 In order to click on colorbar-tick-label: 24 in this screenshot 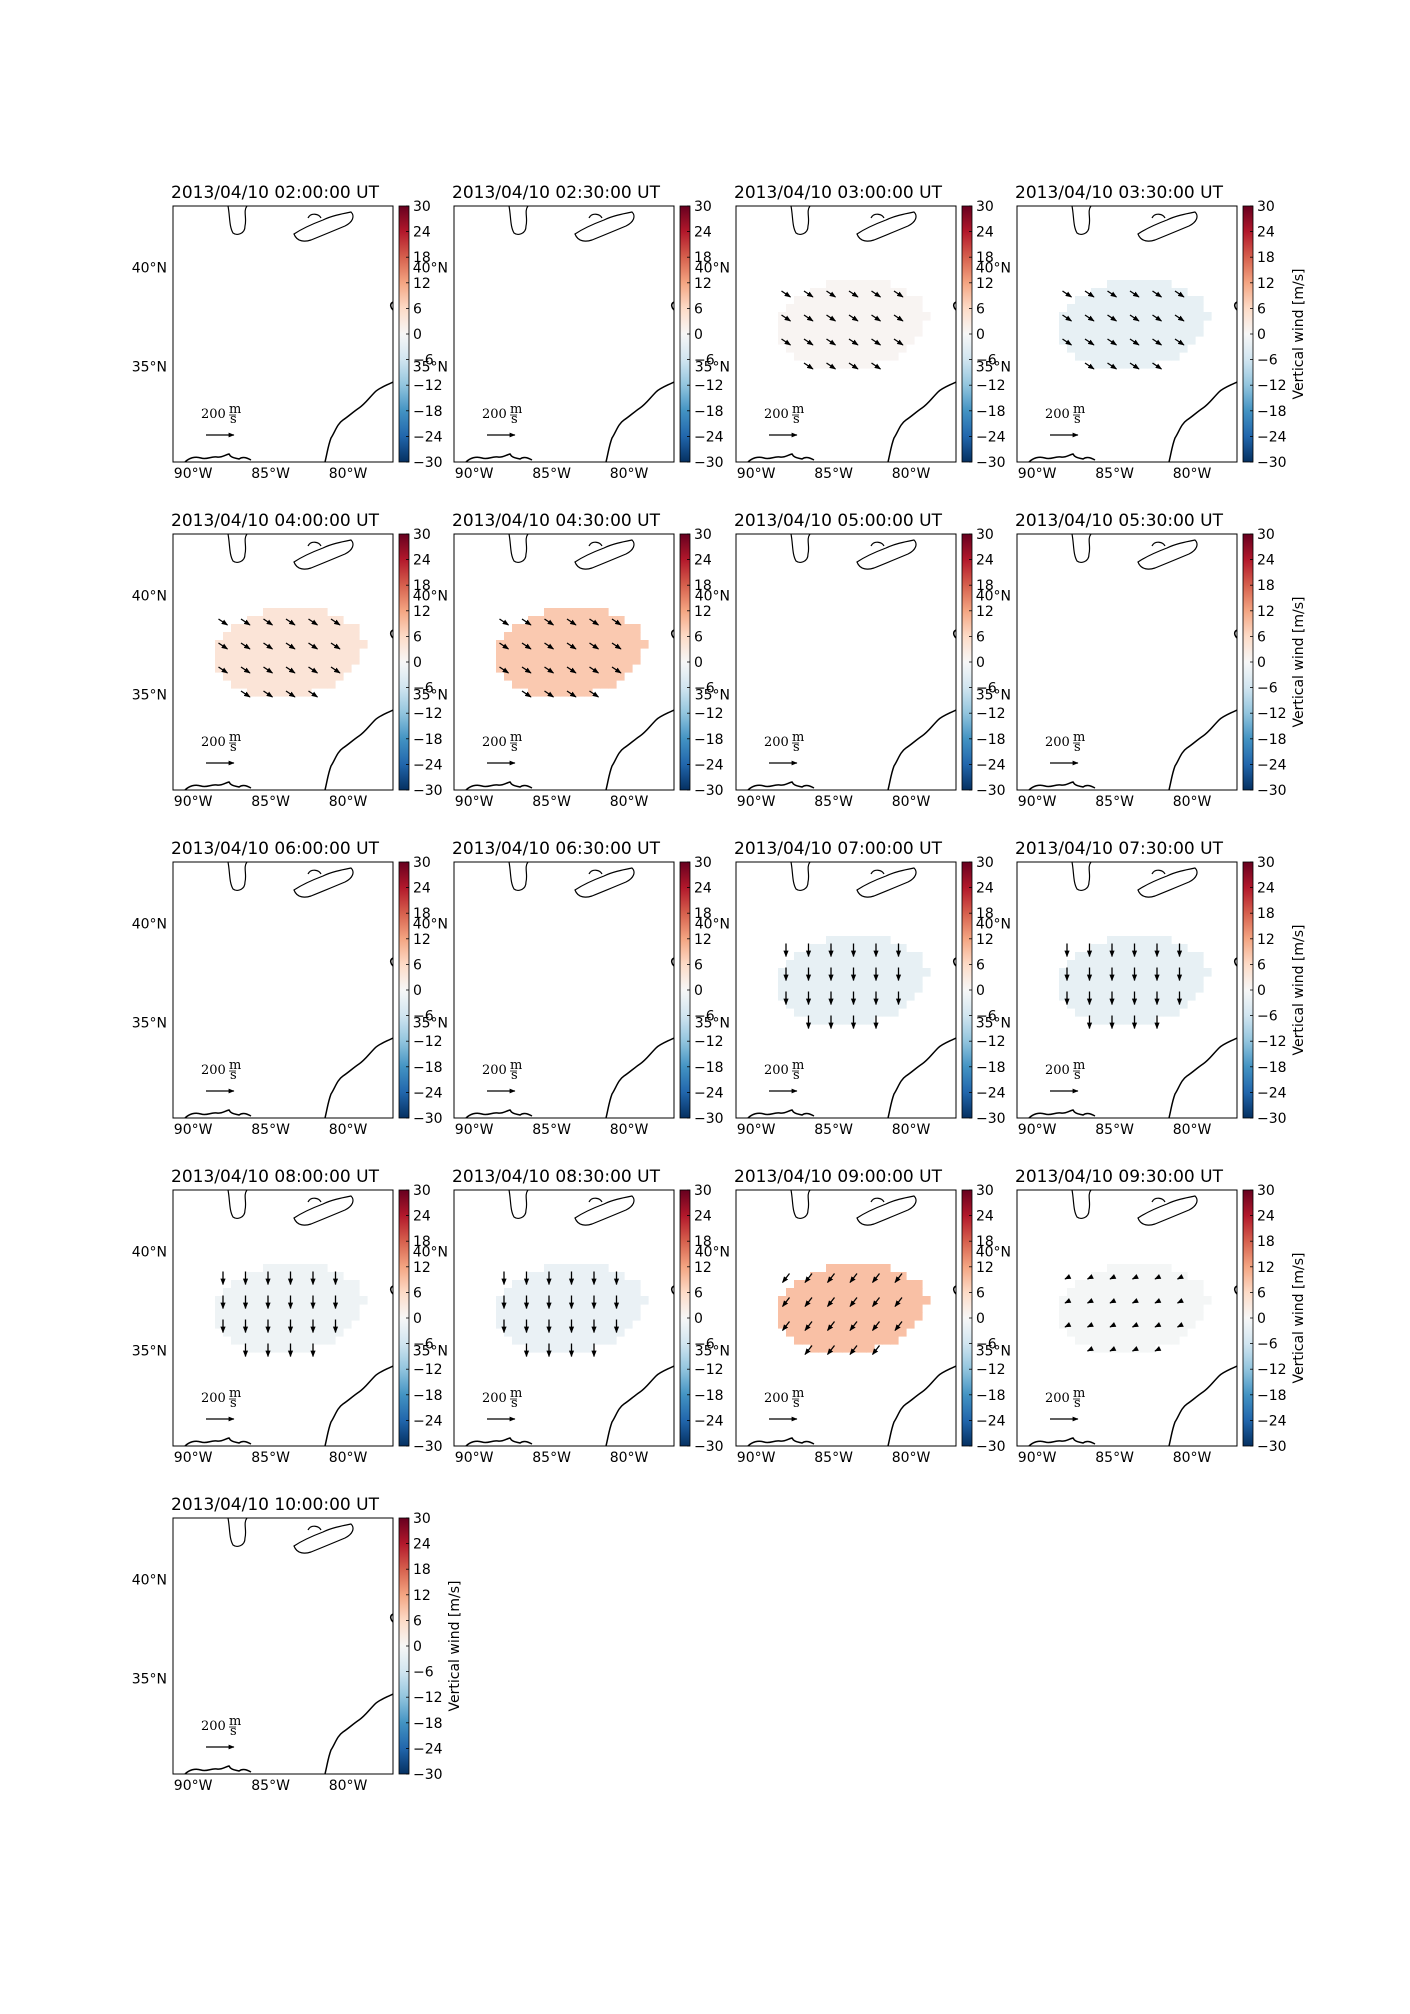, I will do `click(422, 1545)`.